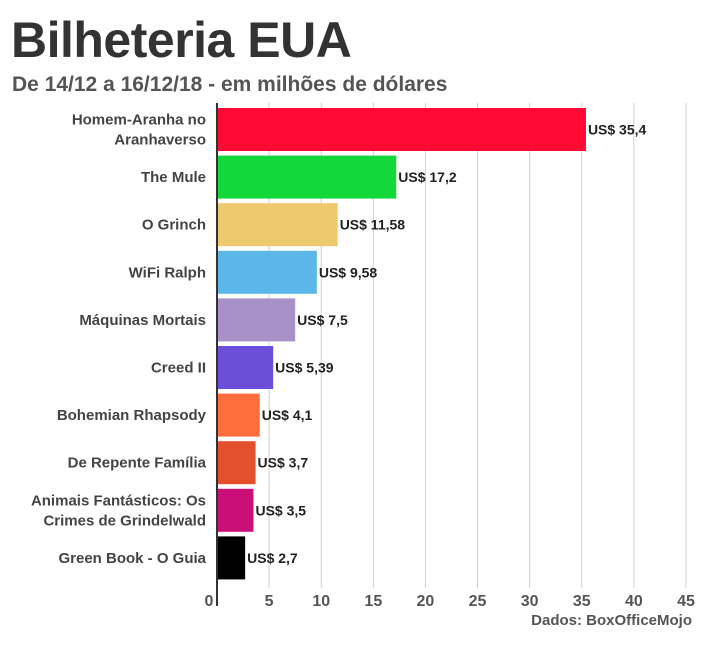 The width and height of the screenshot is (727, 657). What do you see at coordinates (132, 415) in the screenshot?
I see `category-label-7: Bohemian Rhapsody` at bounding box center [132, 415].